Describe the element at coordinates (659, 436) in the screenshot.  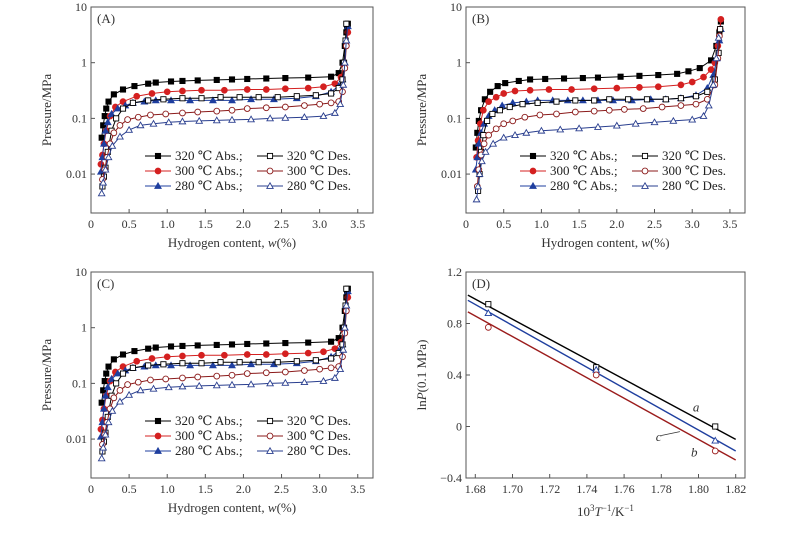
I see `curve-label-c: c` at that location.